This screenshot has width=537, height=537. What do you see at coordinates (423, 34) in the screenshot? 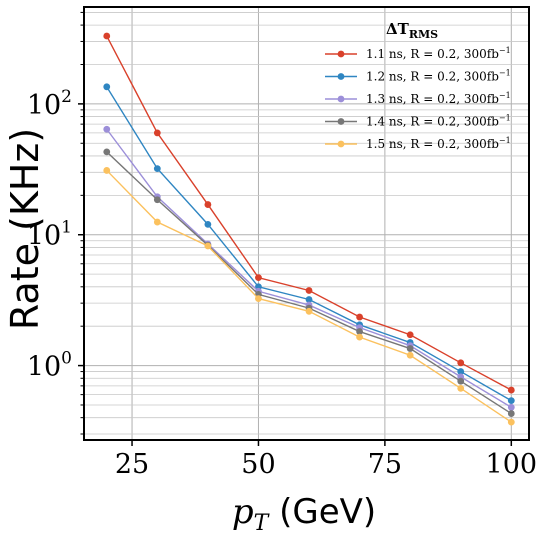
I see `legend-title-subscript: RMS` at bounding box center [423, 34].